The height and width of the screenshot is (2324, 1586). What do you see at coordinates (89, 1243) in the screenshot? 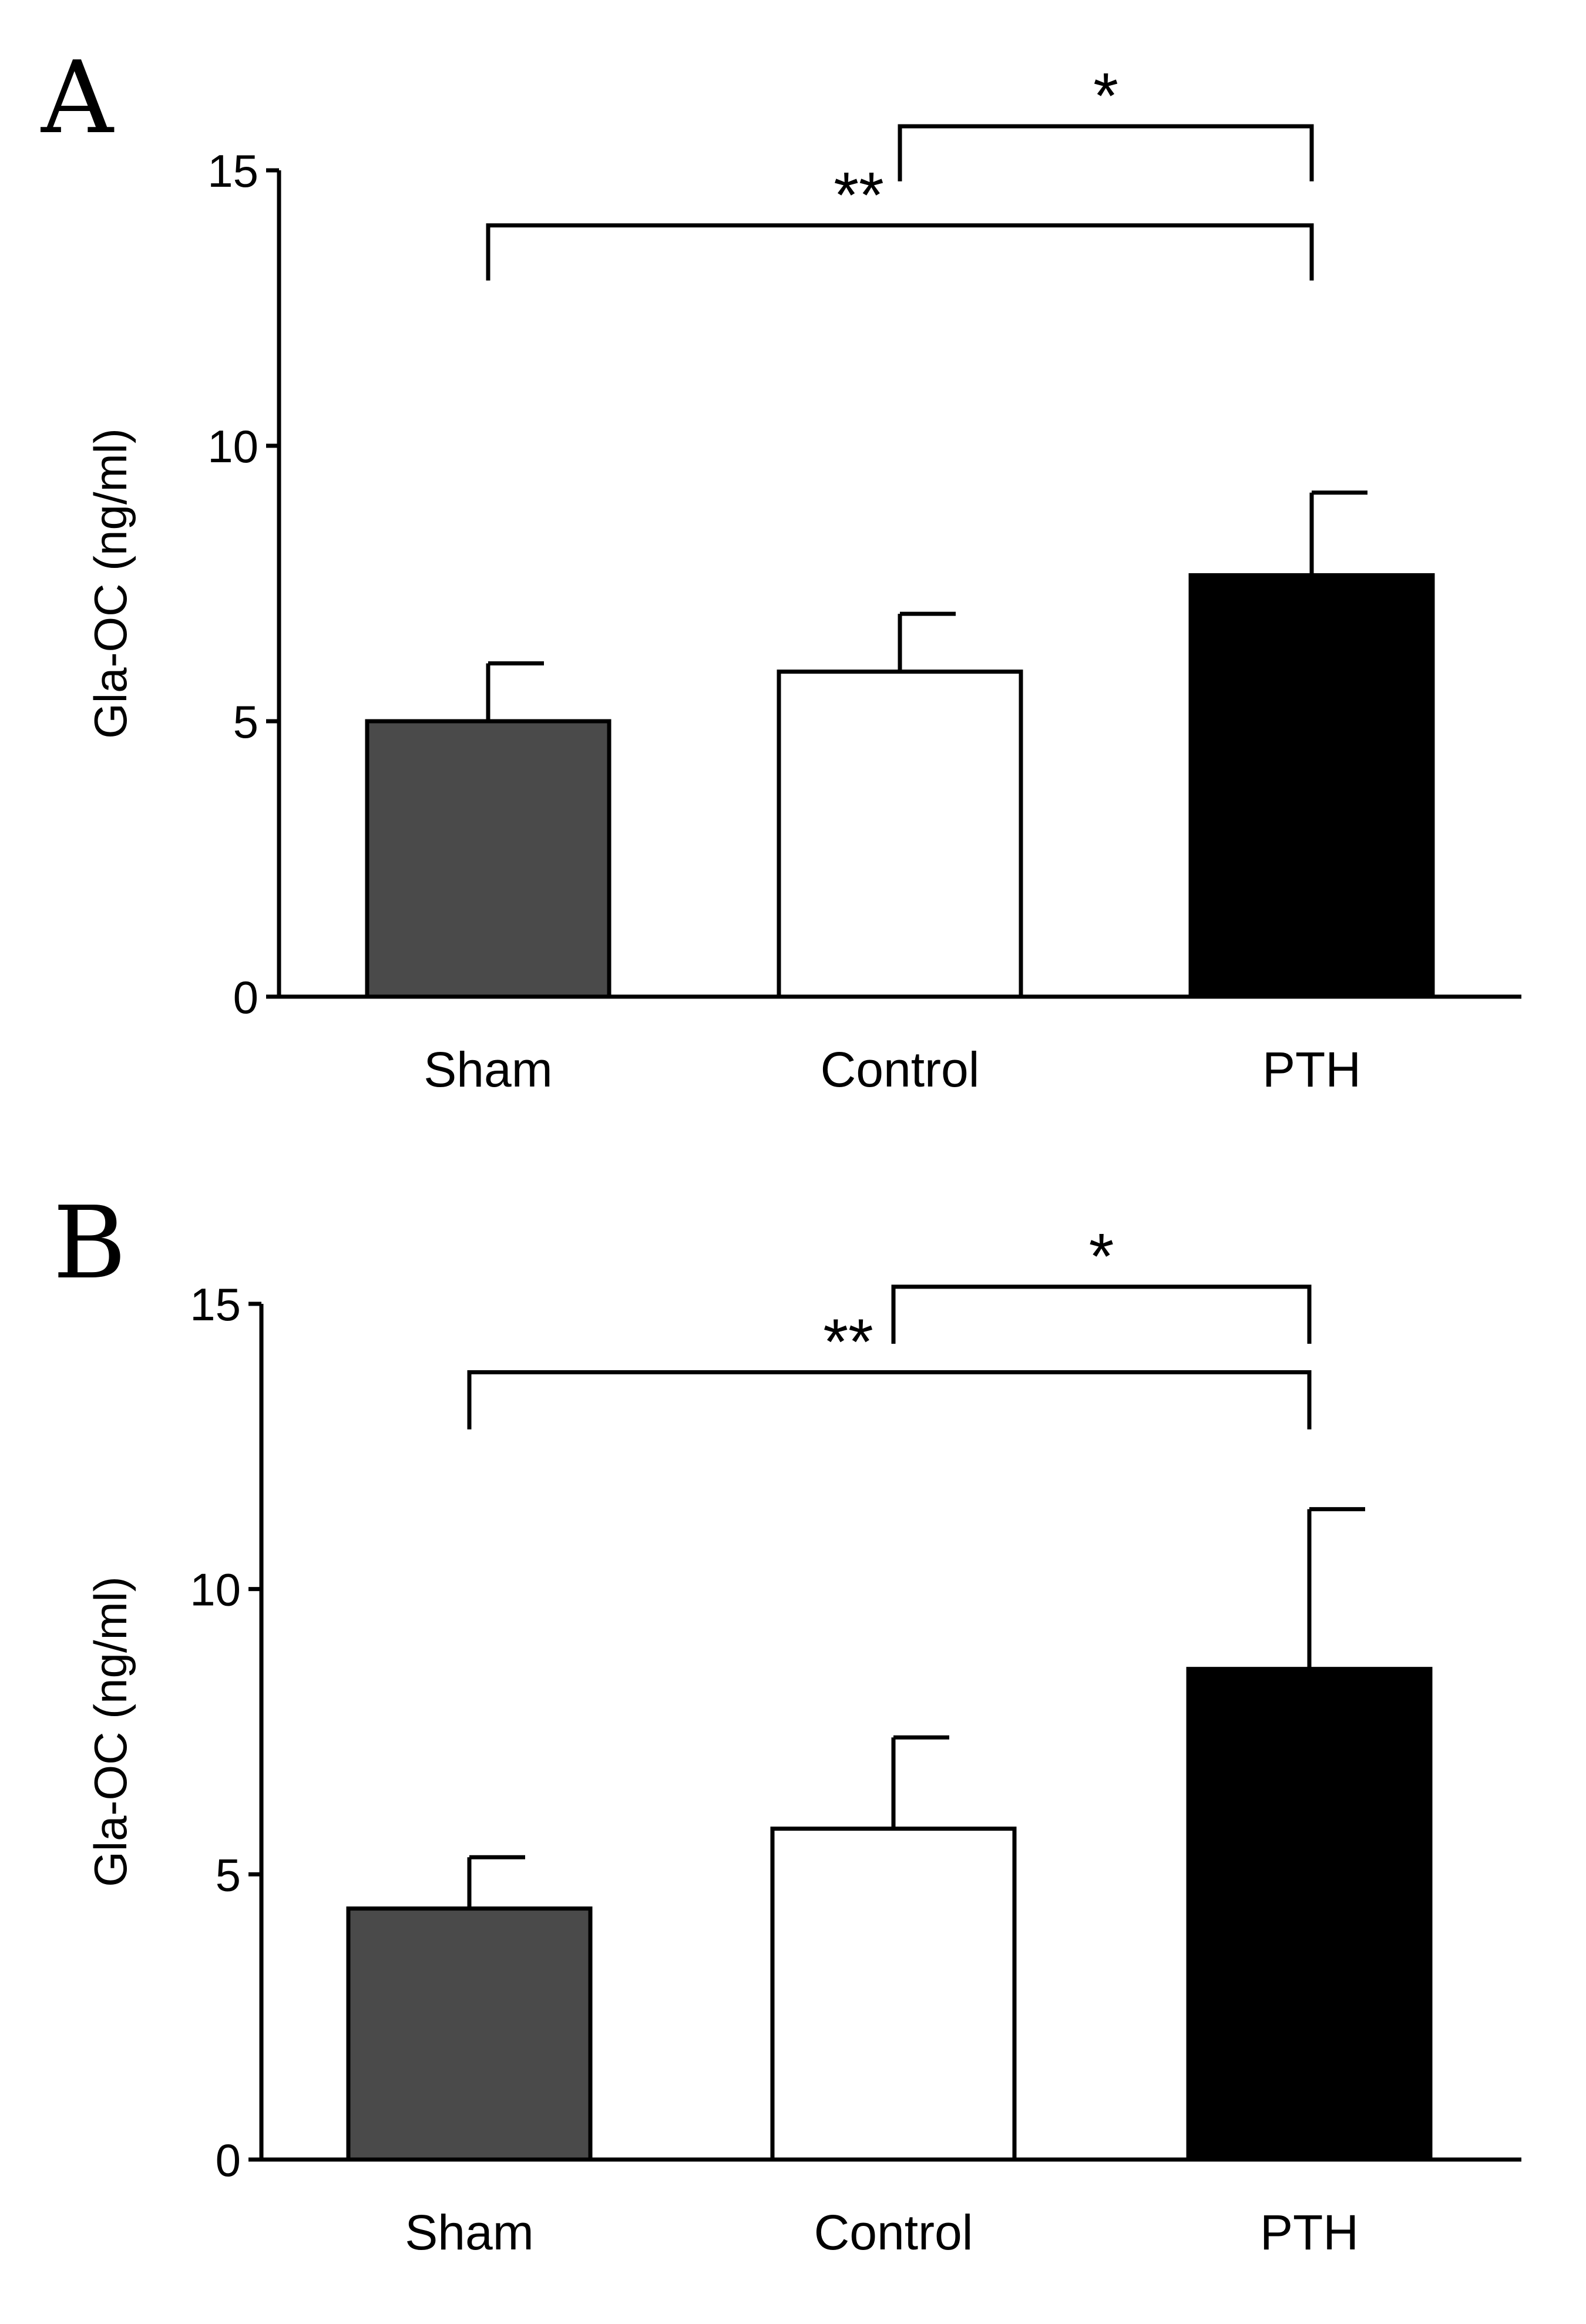
I see `panel-letter-b: B` at bounding box center [89, 1243].